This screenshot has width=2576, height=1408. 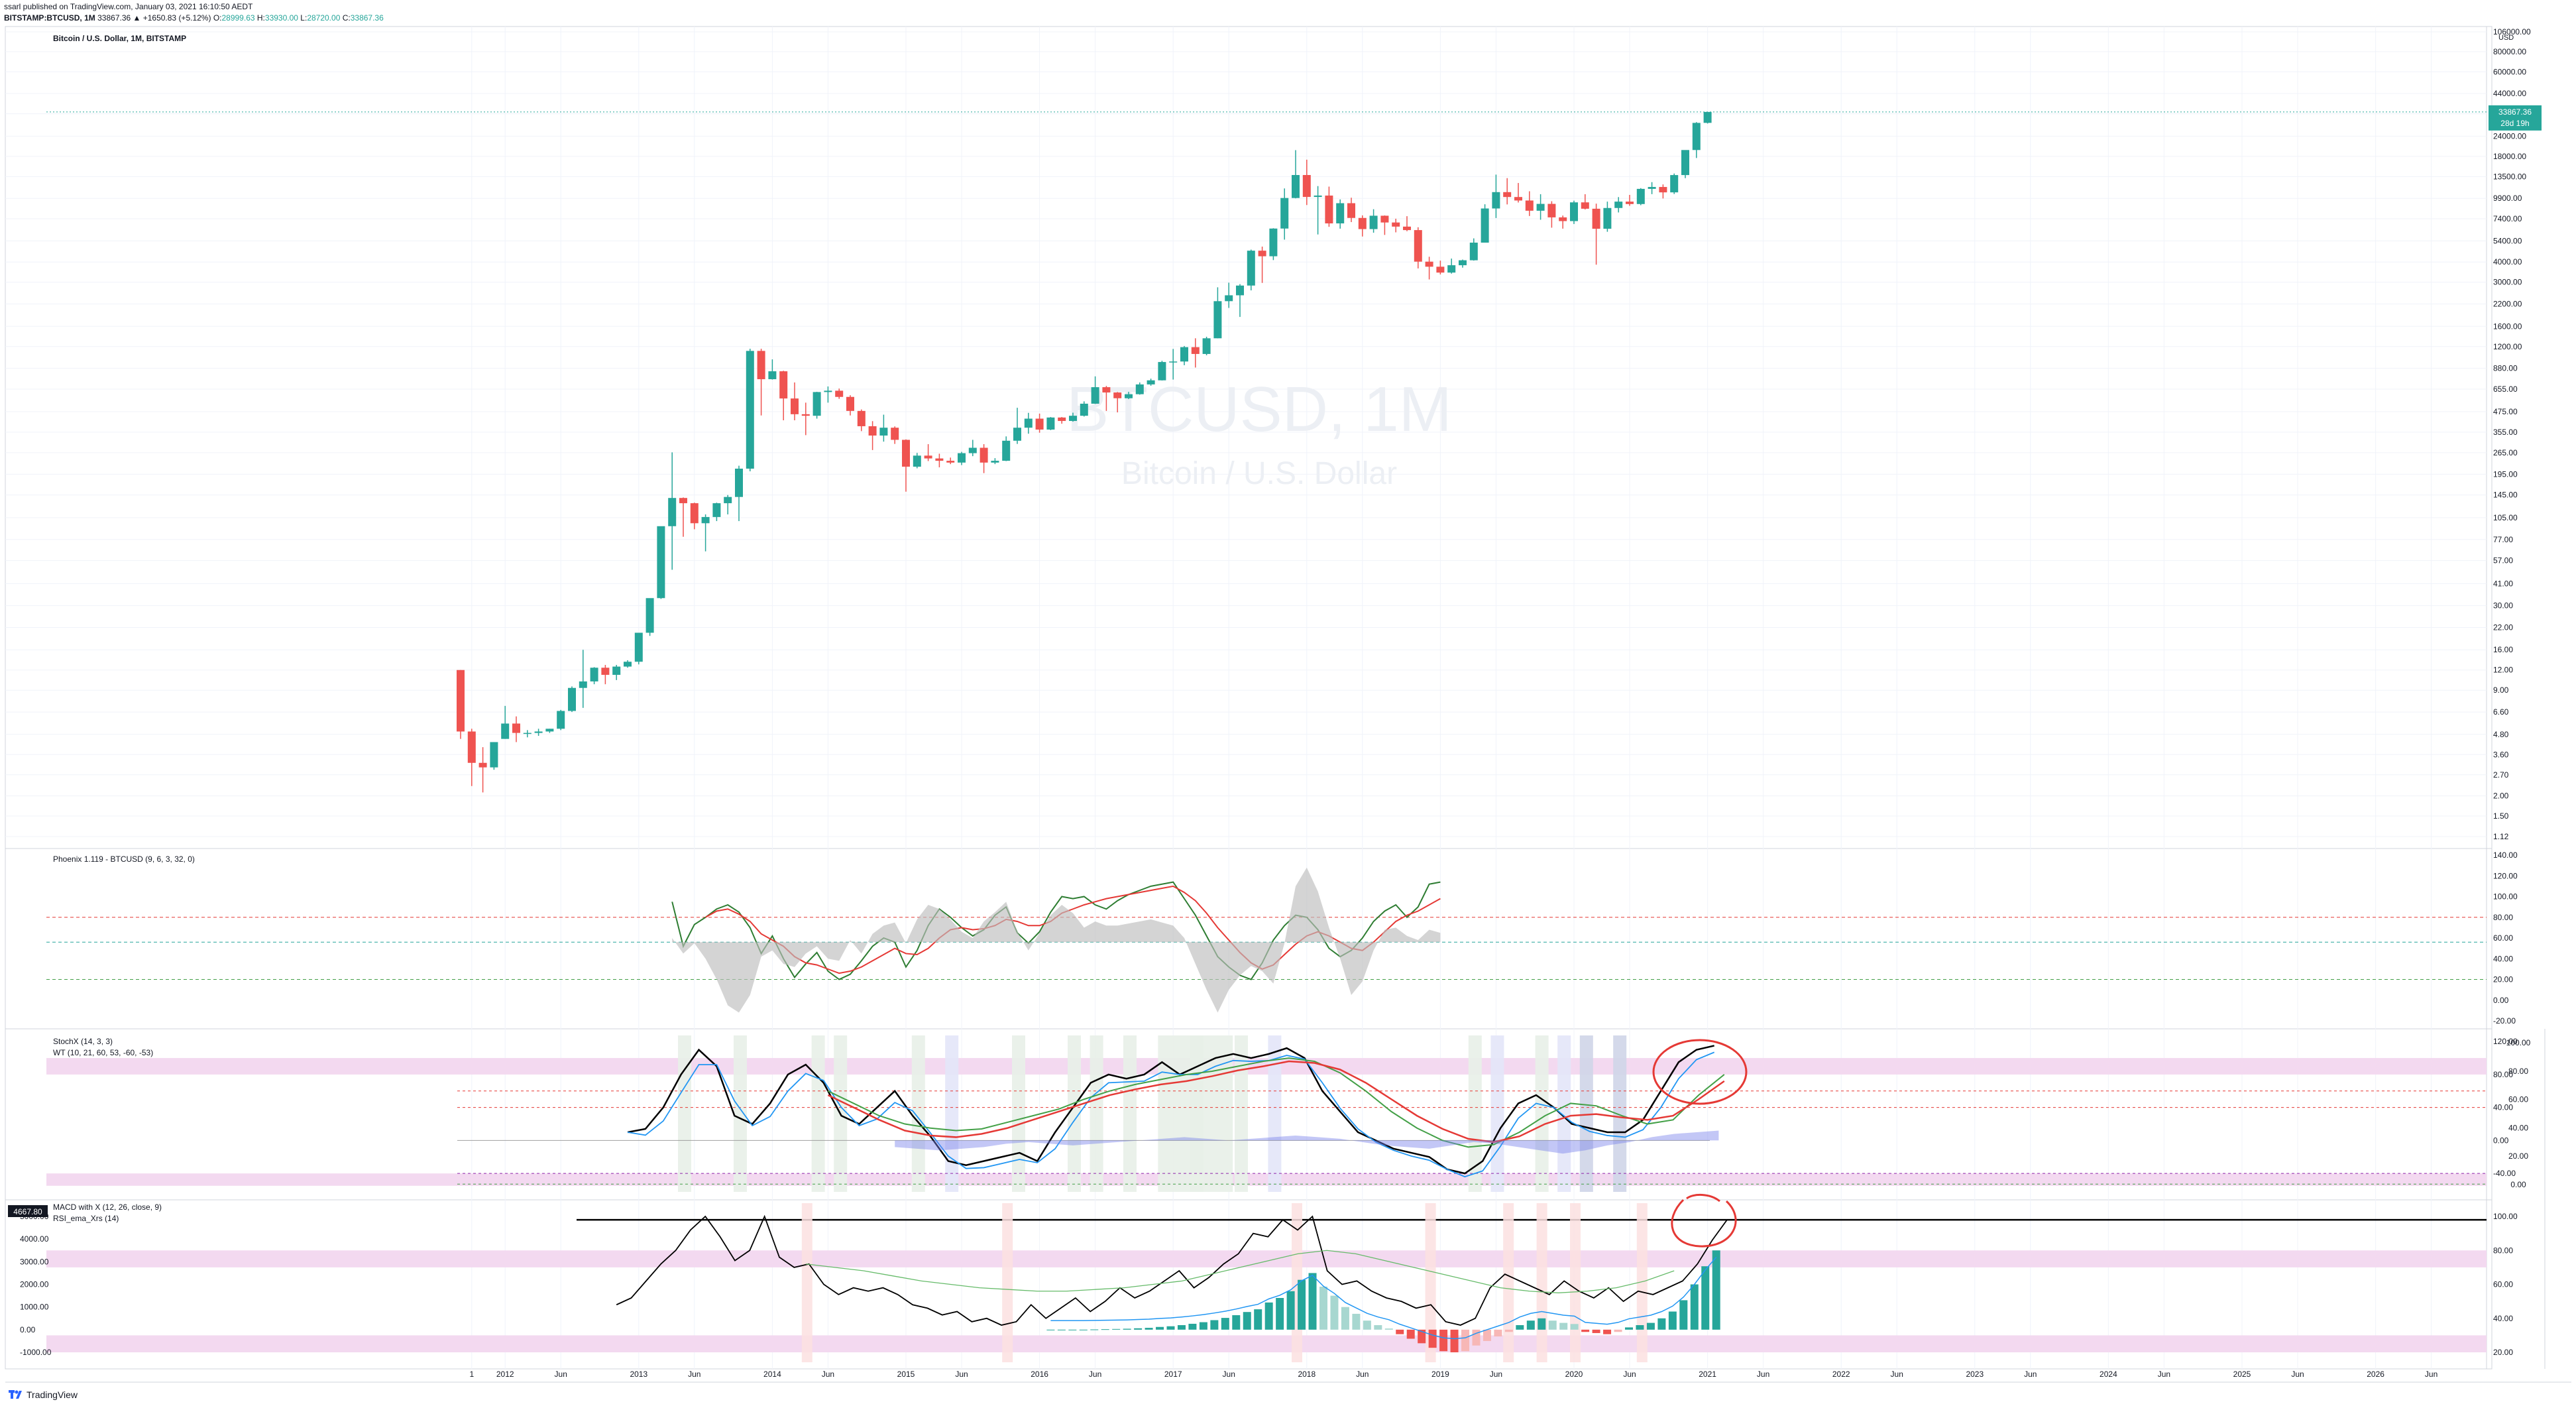 What do you see at coordinates (2503, 627) in the screenshot?
I see `price-tick-label: 22.00` at bounding box center [2503, 627].